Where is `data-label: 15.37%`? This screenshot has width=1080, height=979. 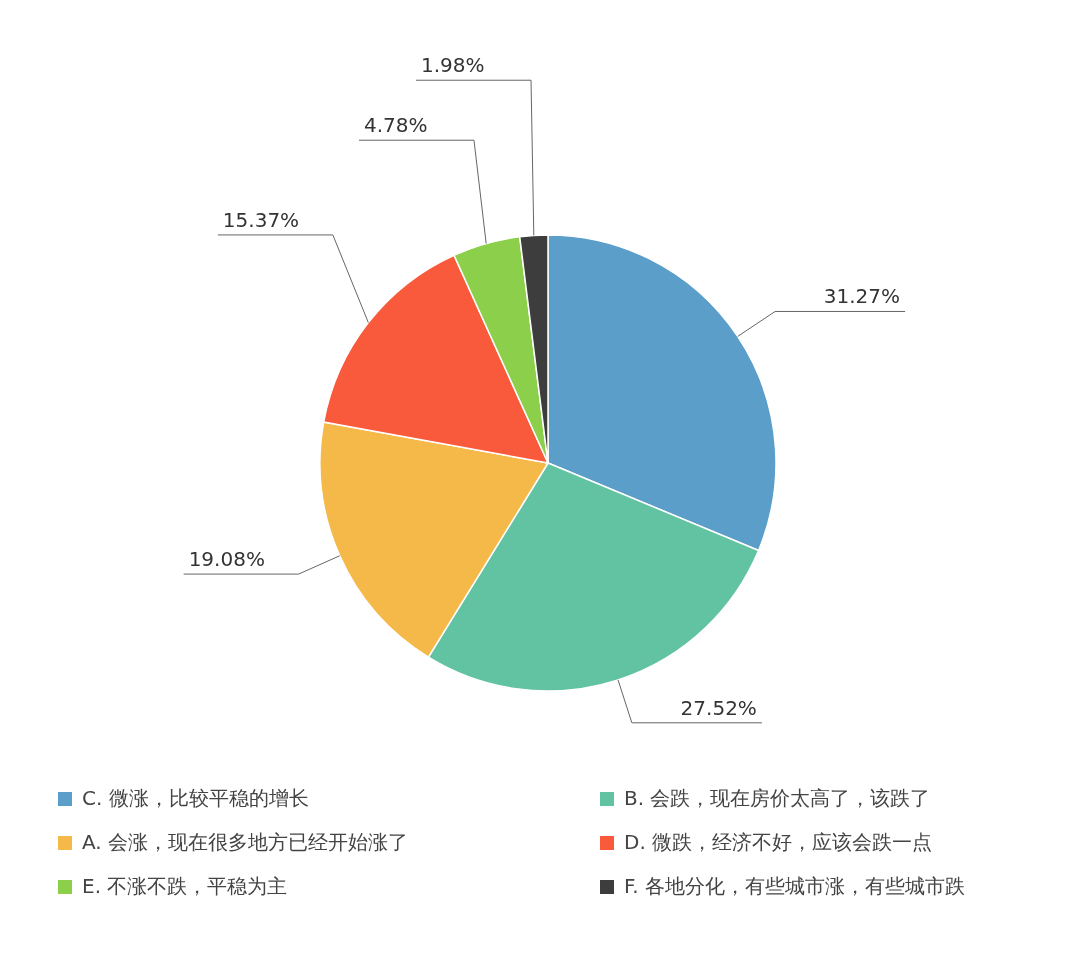
data-label: 15.37% is located at coordinates (261, 219).